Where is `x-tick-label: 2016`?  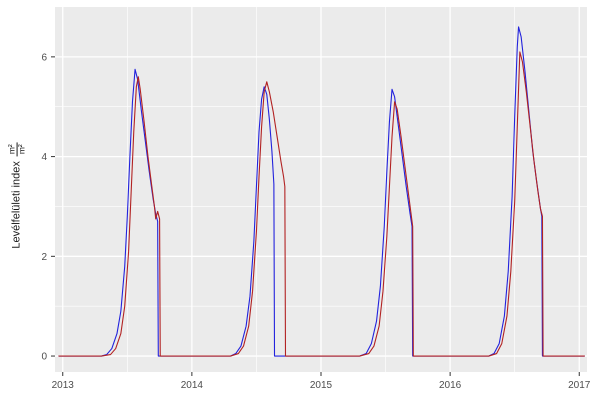 x-tick-label: 2016 is located at coordinates (450, 385).